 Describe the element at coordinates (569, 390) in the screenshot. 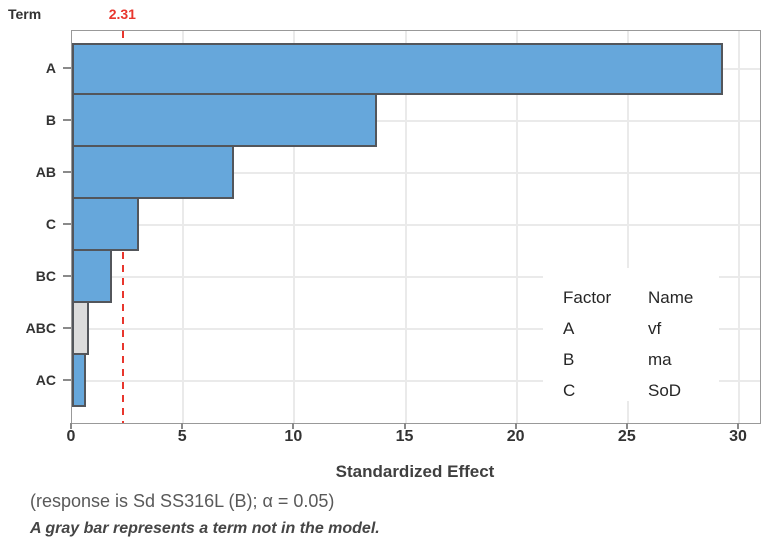

I see `legend-factor: C` at that location.